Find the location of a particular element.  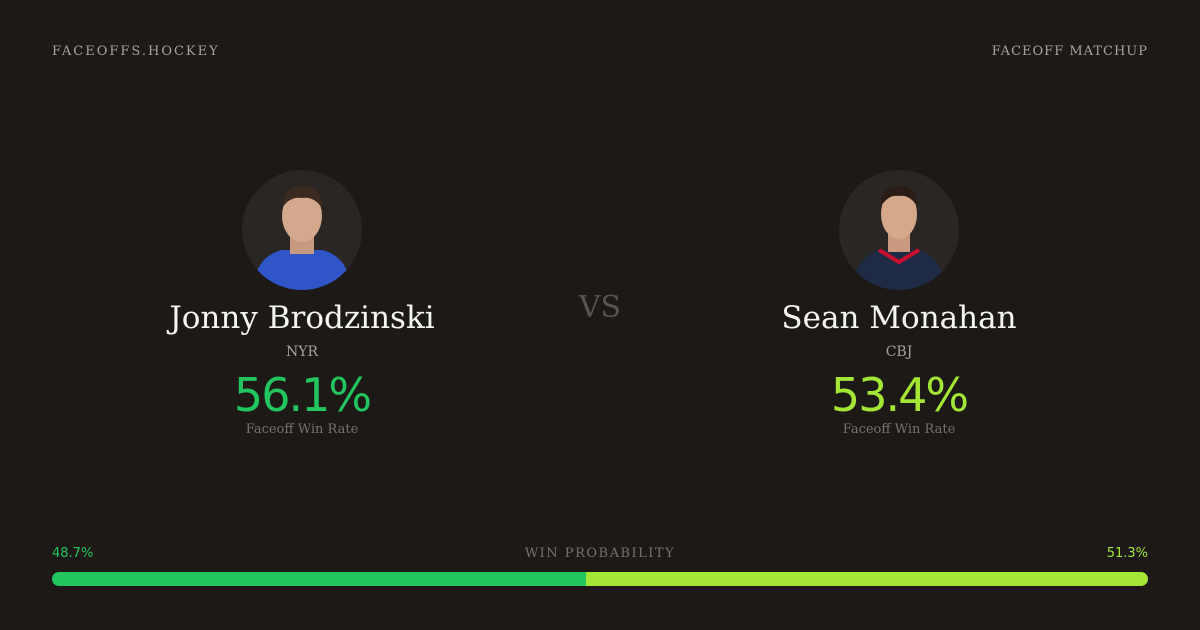

player-team: NYR is located at coordinates (302, 352).